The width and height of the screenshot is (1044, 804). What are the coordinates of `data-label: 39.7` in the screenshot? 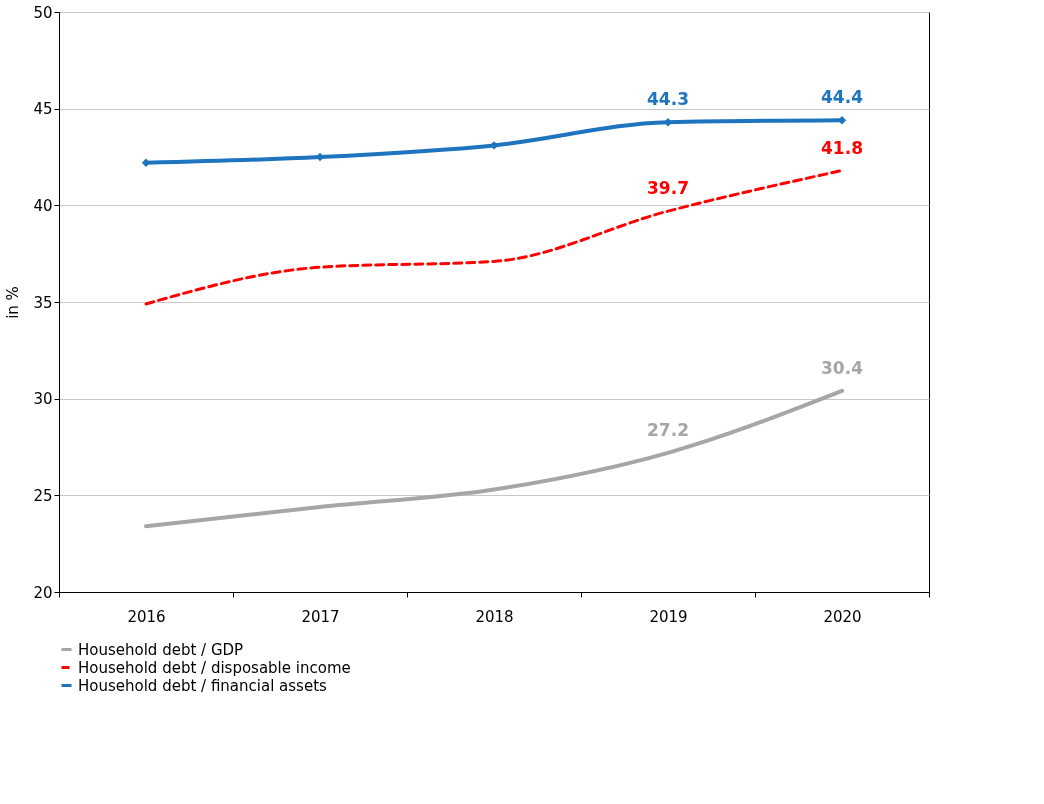 It's located at (668, 188).